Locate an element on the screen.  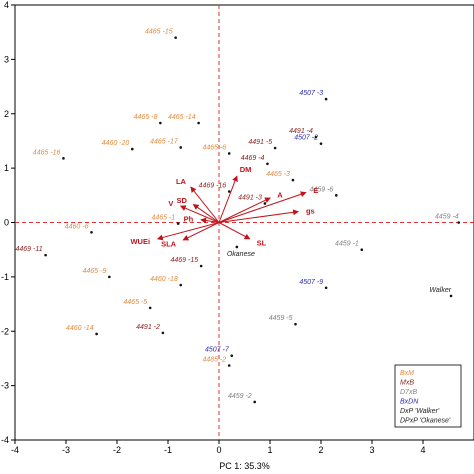
point-label-0: 4465 -15 is located at coordinates (159, 32).